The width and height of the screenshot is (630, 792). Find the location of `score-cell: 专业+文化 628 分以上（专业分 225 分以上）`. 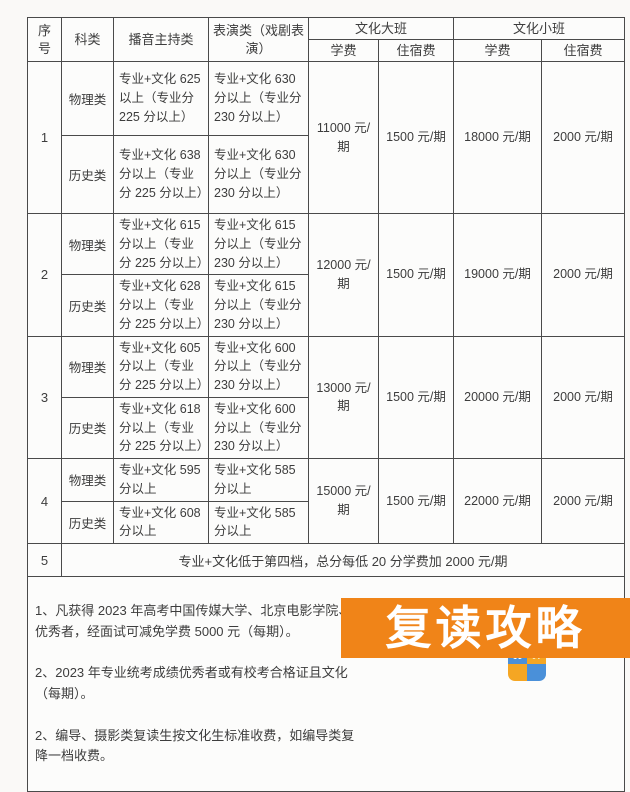

score-cell: 专业+文化 628 分以上（专业分 225 分以上） is located at coordinates (161, 305).